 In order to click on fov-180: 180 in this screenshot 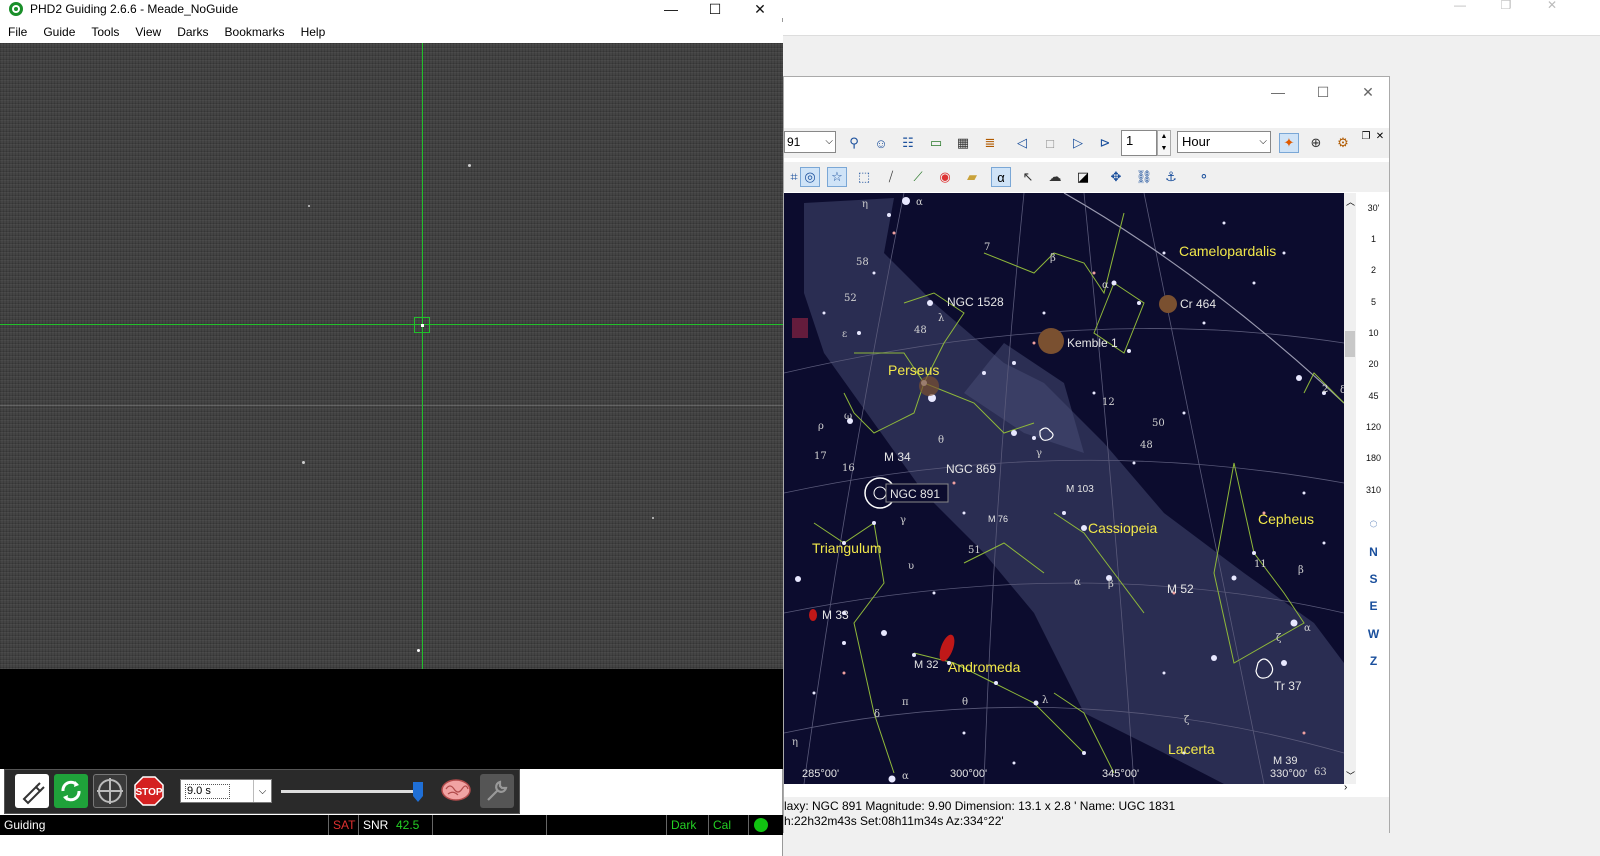, I will do `click(1373, 458)`.